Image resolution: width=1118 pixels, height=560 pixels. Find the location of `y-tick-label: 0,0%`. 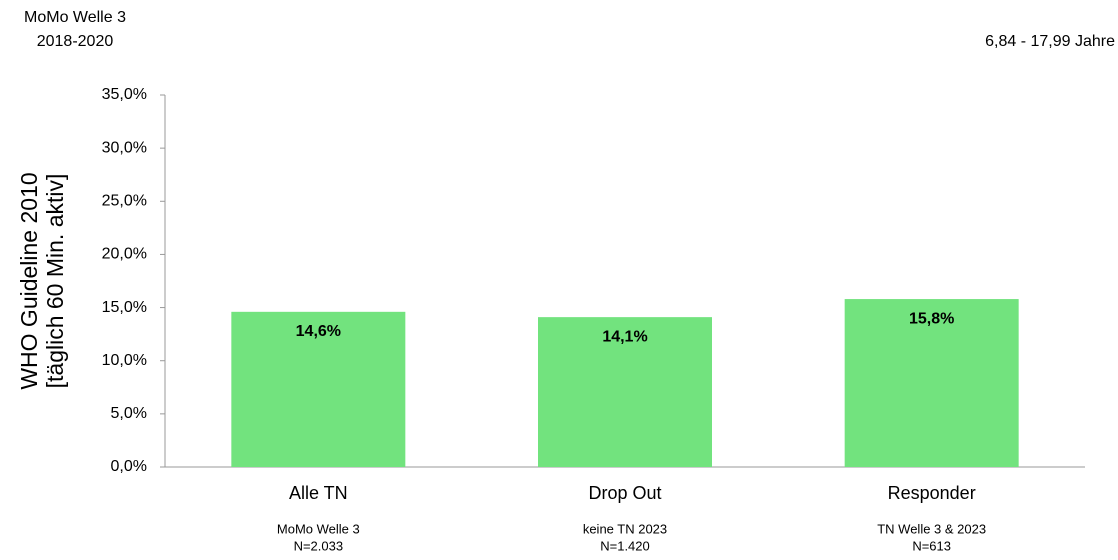

y-tick-label: 0,0% is located at coordinates (129, 466).